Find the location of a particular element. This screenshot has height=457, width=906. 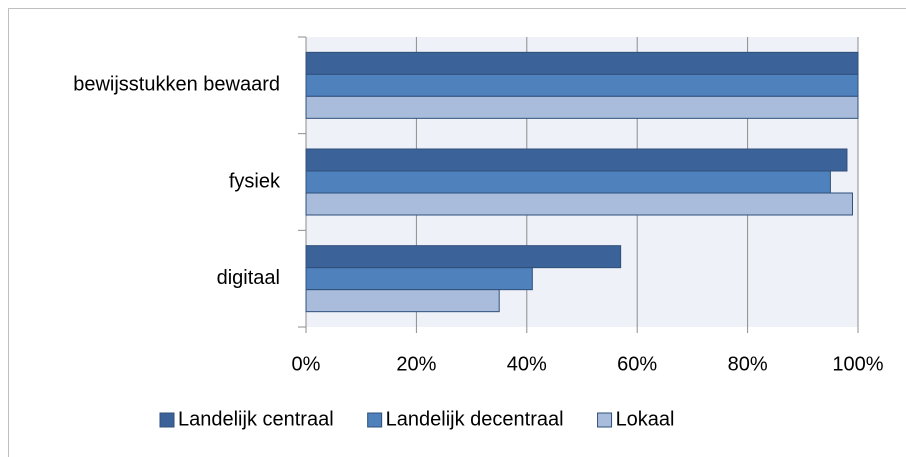

x-tick-label: 20% is located at coordinates (416, 364).